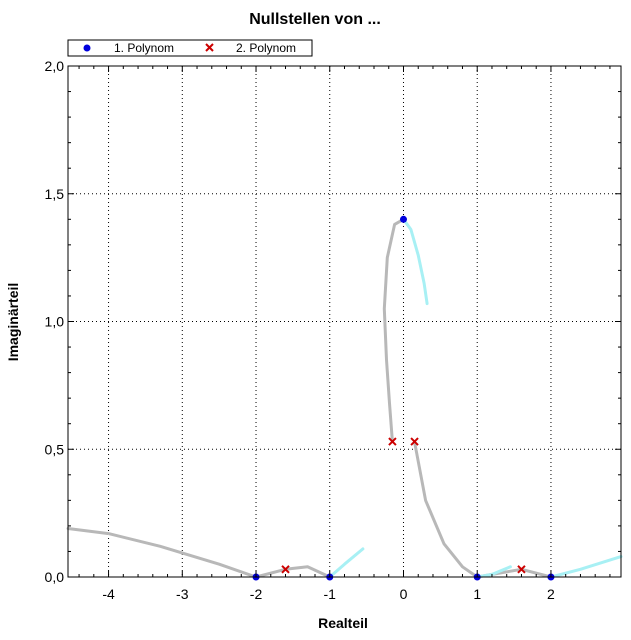 This screenshot has width=631, height=640. Describe the element at coordinates (55, 66) in the screenshot. I see `y-tick-label-4: 2,0` at that location.